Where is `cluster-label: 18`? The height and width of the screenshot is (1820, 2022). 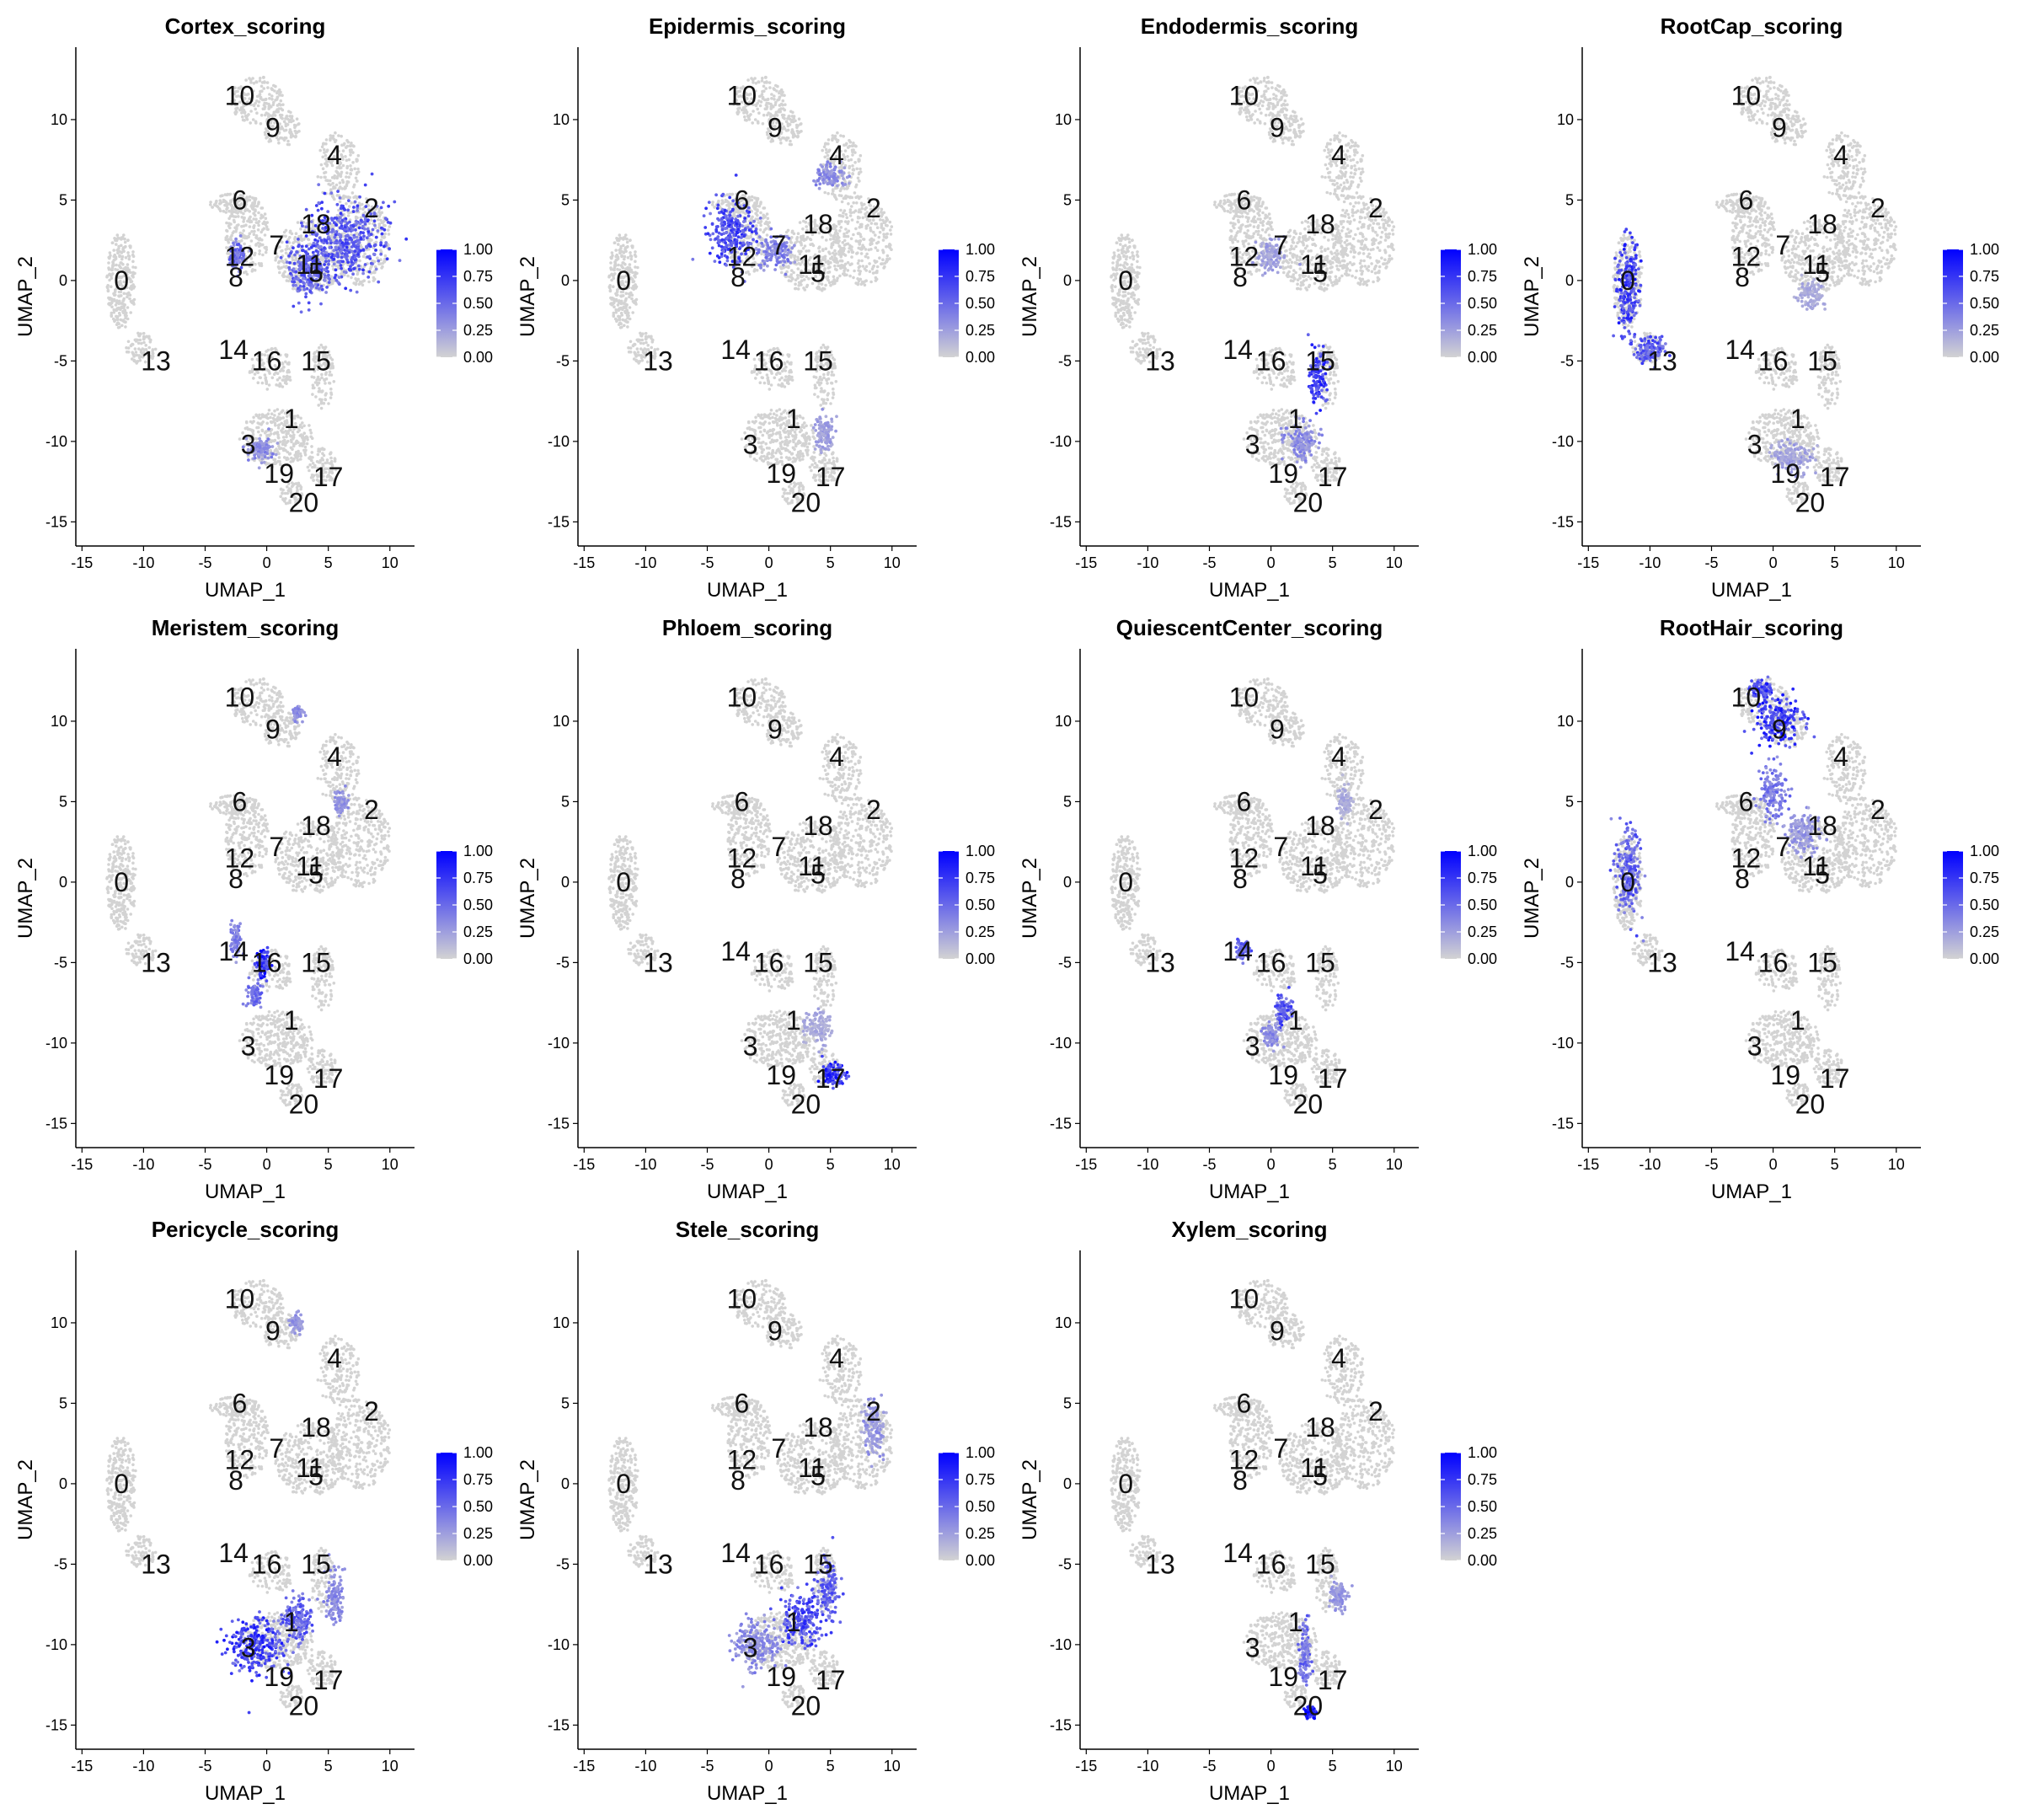 cluster-label: 18 is located at coordinates (316, 224).